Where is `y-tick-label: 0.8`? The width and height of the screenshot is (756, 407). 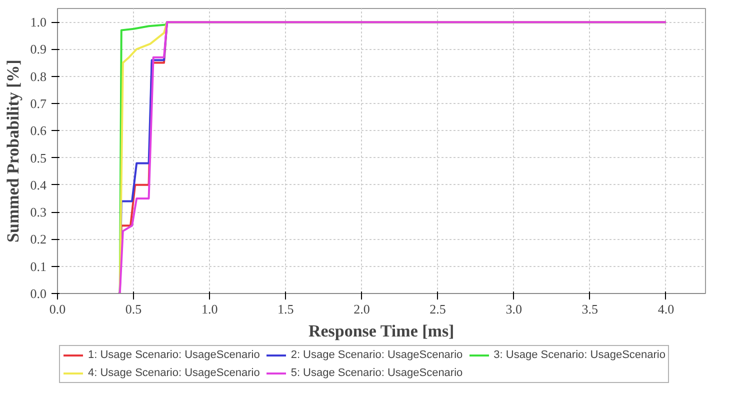
y-tick-label: 0.8 is located at coordinates (38, 76).